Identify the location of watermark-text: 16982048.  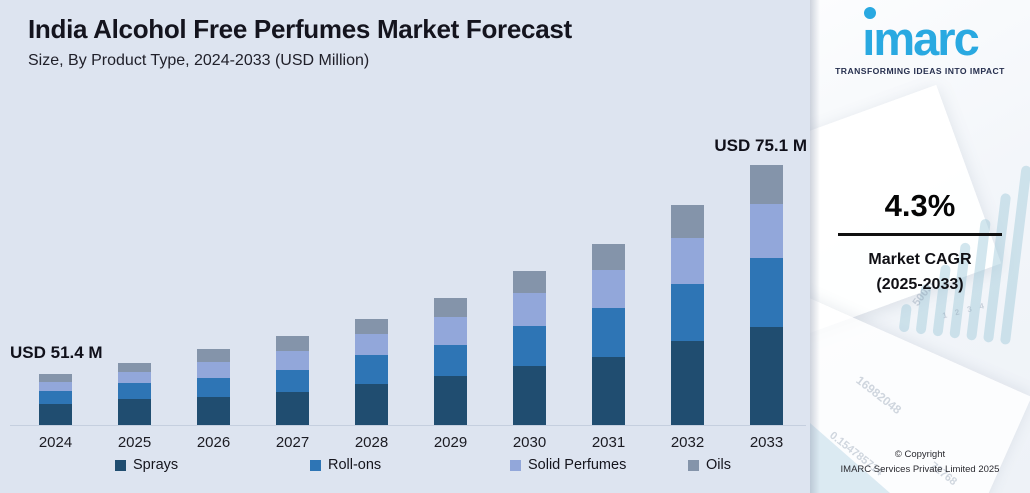
(879, 395).